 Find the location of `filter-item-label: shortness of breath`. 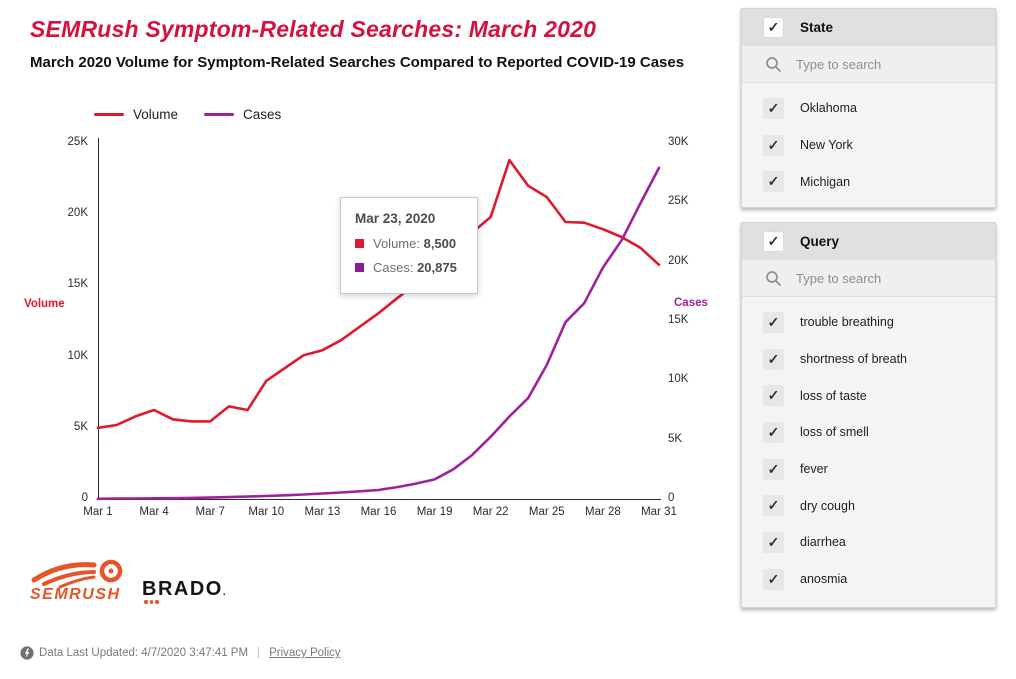

filter-item-label: shortness of breath is located at coordinates (854, 359).